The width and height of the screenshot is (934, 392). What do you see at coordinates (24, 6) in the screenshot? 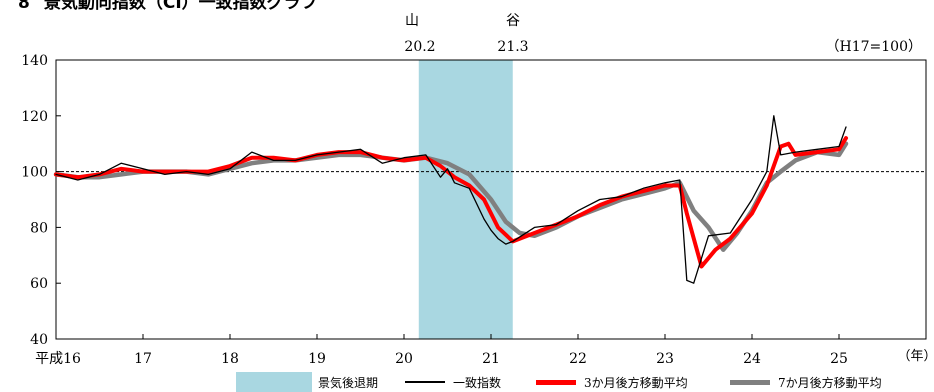
I see `chart-number: 8` at bounding box center [24, 6].